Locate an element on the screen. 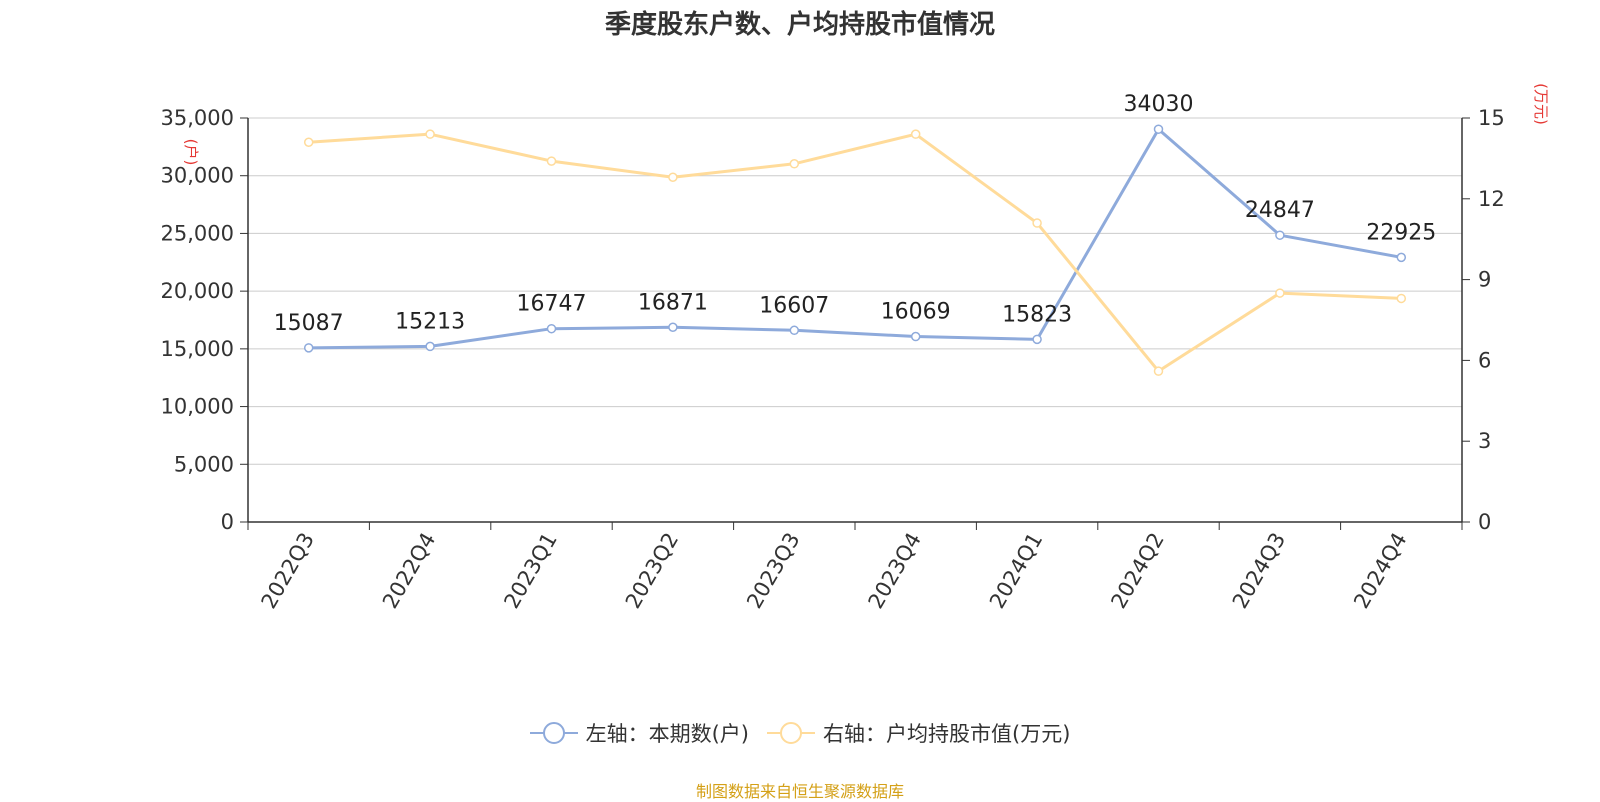  legend-item-left-series: 左轴：本期数(户) is located at coordinates (639, 733).